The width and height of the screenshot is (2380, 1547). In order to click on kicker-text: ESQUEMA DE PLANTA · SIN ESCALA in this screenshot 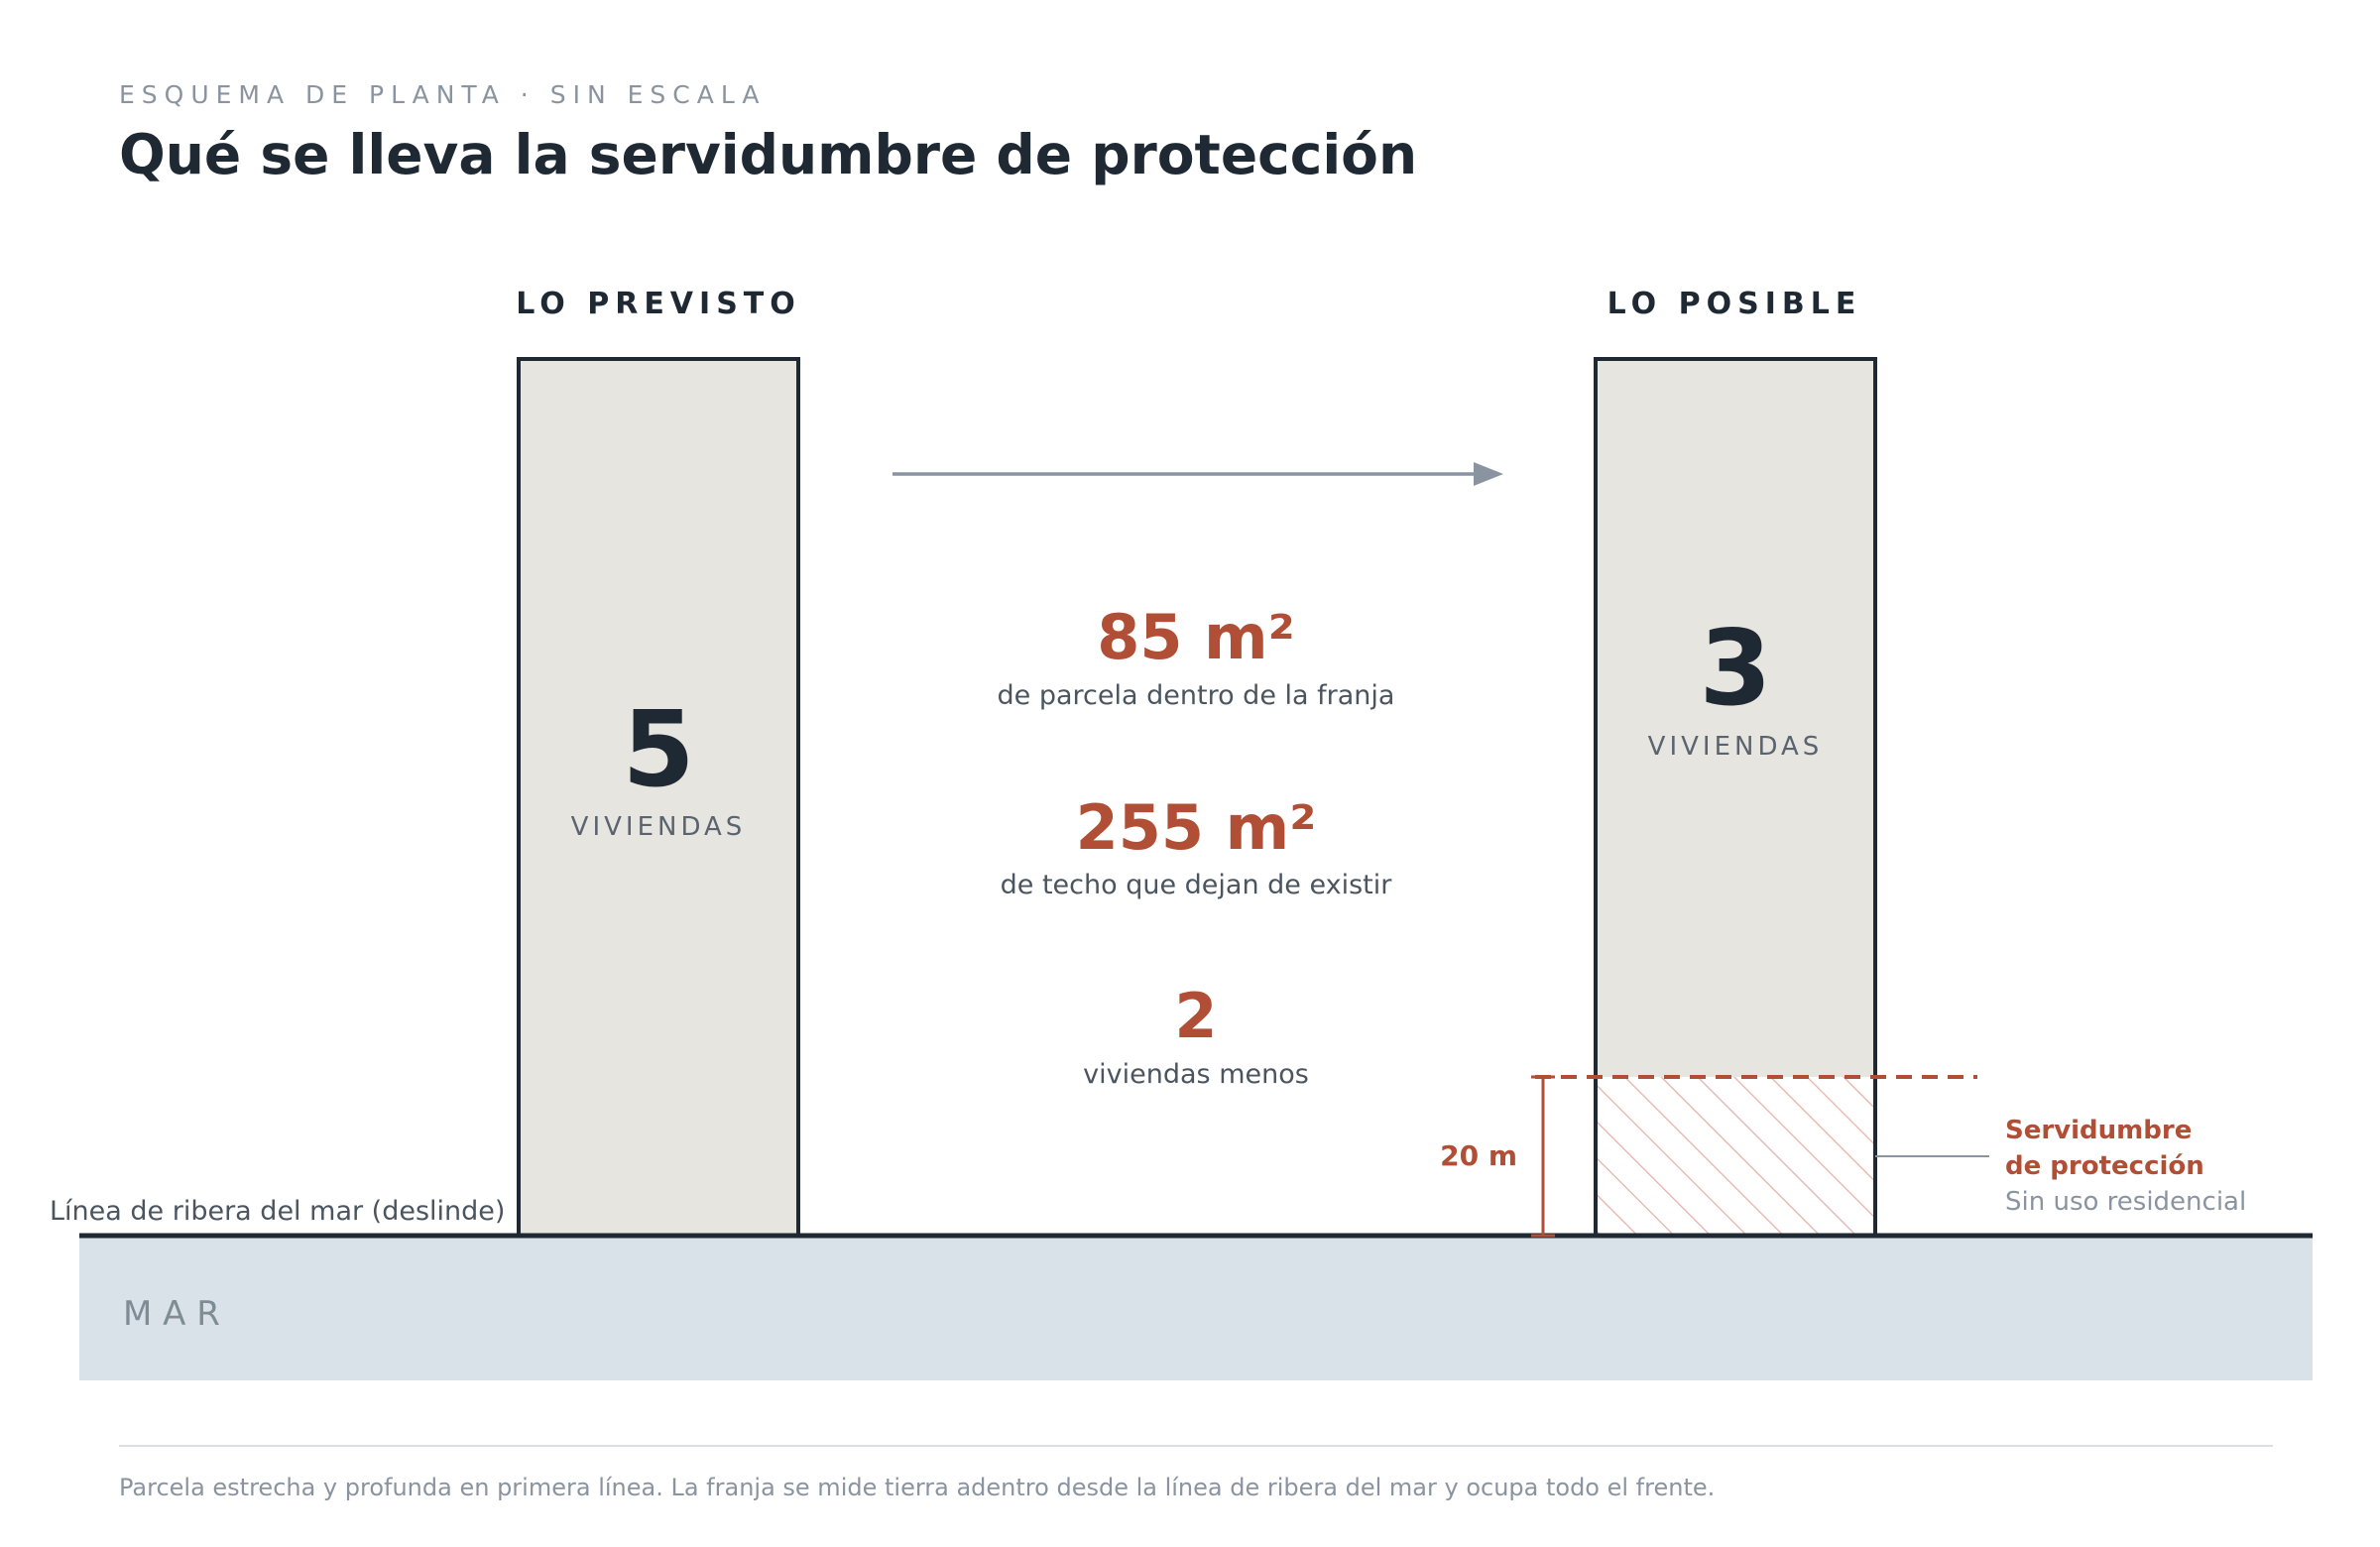, I will do `click(442, 94)`.